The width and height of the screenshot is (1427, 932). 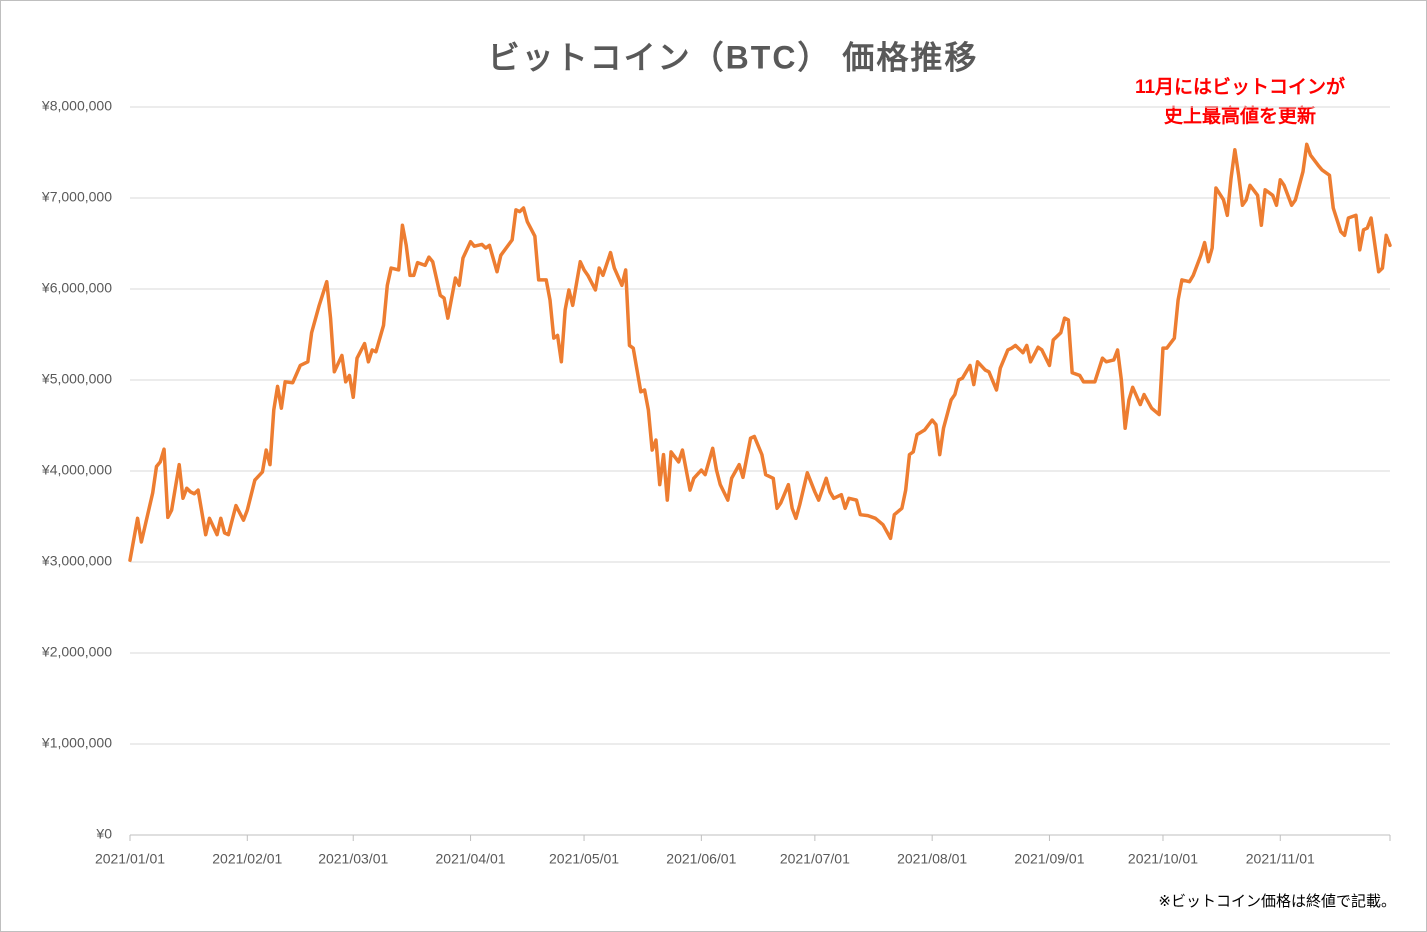 What do you see at coordinates (932, 859) in the screenshot?
I see `x-tick-label: 2021/08/01` at bounding box center [932, 859].